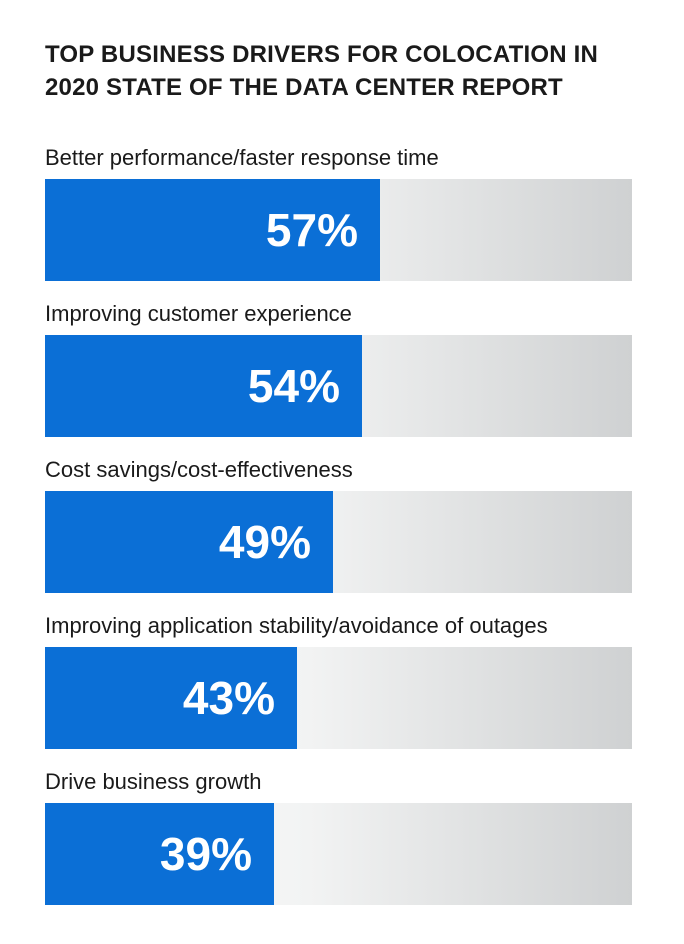 The height and width of the screenshot is (944, 684). I want to click on bar-value-label: 43%, so click(228, 698).